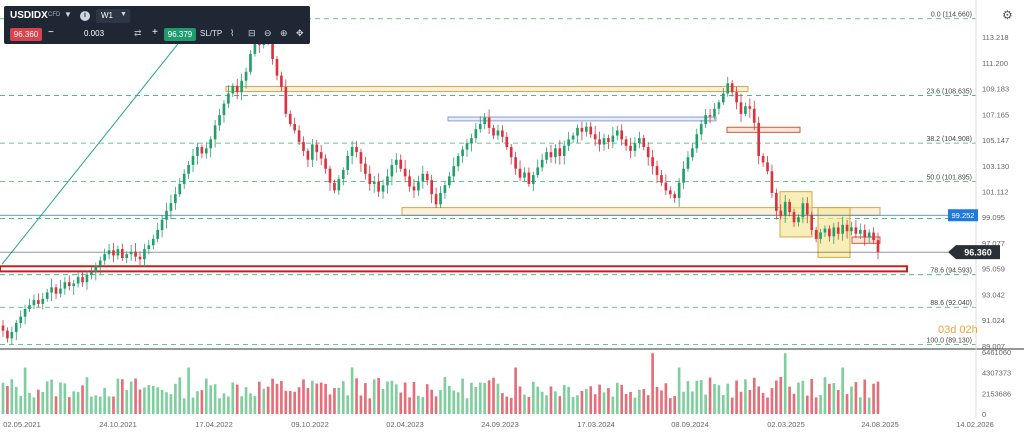  Describe the element at coordinates (284, 33) in the screenshot. I see `zoom-in-icon: ⊕` at that location.